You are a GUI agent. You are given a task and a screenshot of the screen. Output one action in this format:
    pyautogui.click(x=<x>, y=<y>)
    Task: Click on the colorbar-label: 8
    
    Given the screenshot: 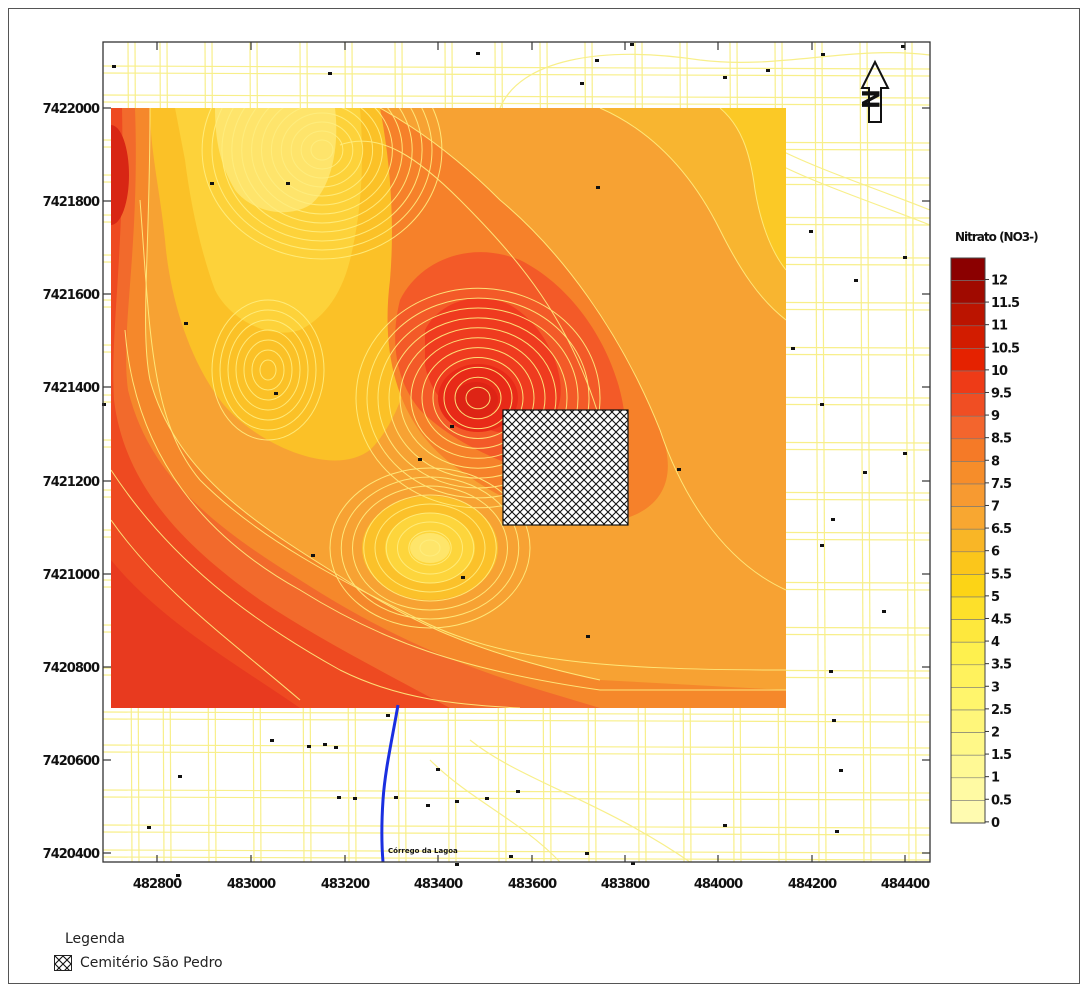 What is the action you would take?
    pyautogui.click(x=995, y=461)
    